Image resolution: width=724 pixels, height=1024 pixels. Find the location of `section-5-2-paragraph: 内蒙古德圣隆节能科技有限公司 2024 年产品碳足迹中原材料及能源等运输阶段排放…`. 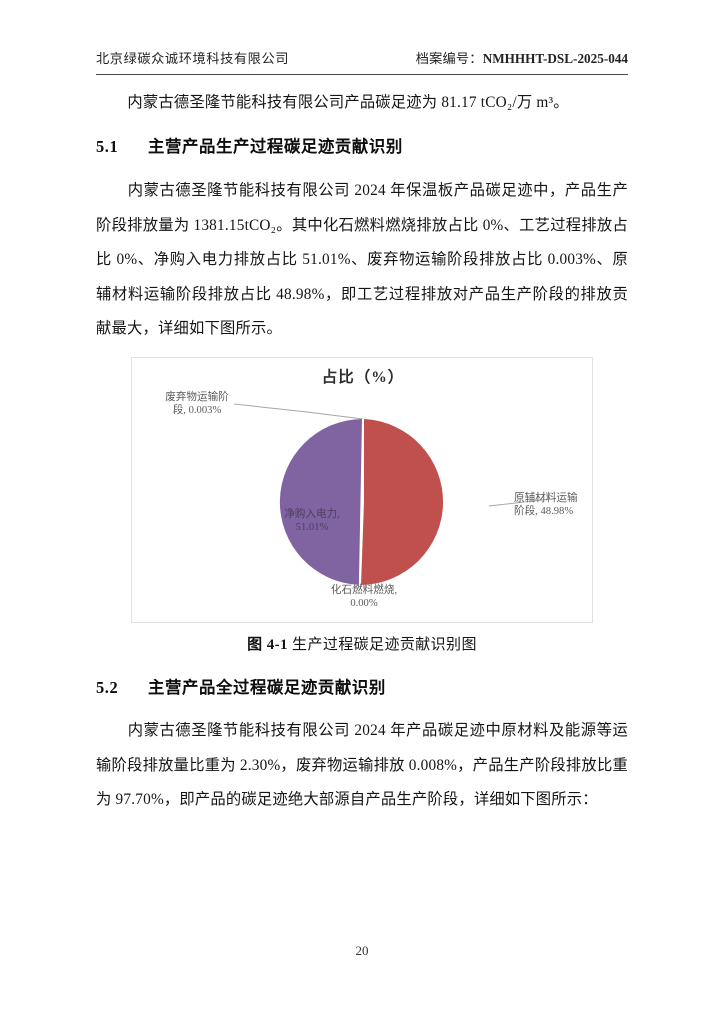

section-5-2-paragraph: 内蒙古德圣隆节能科技有限公司 2024 年产品碳足迹中原材料及能源等运输阶段排放… is located at coordinates (362, 766).